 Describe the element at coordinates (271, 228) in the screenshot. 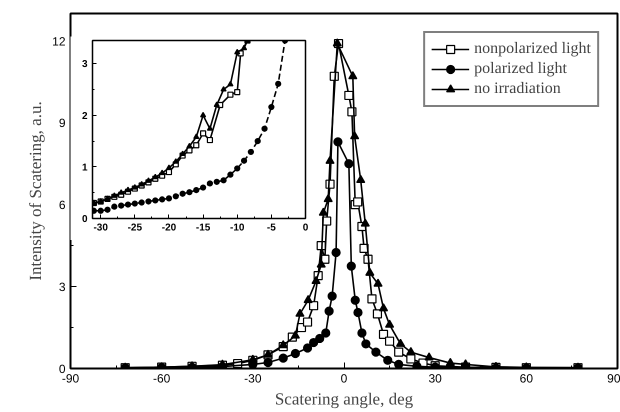

I see `x-tick-label: -5` at that location.